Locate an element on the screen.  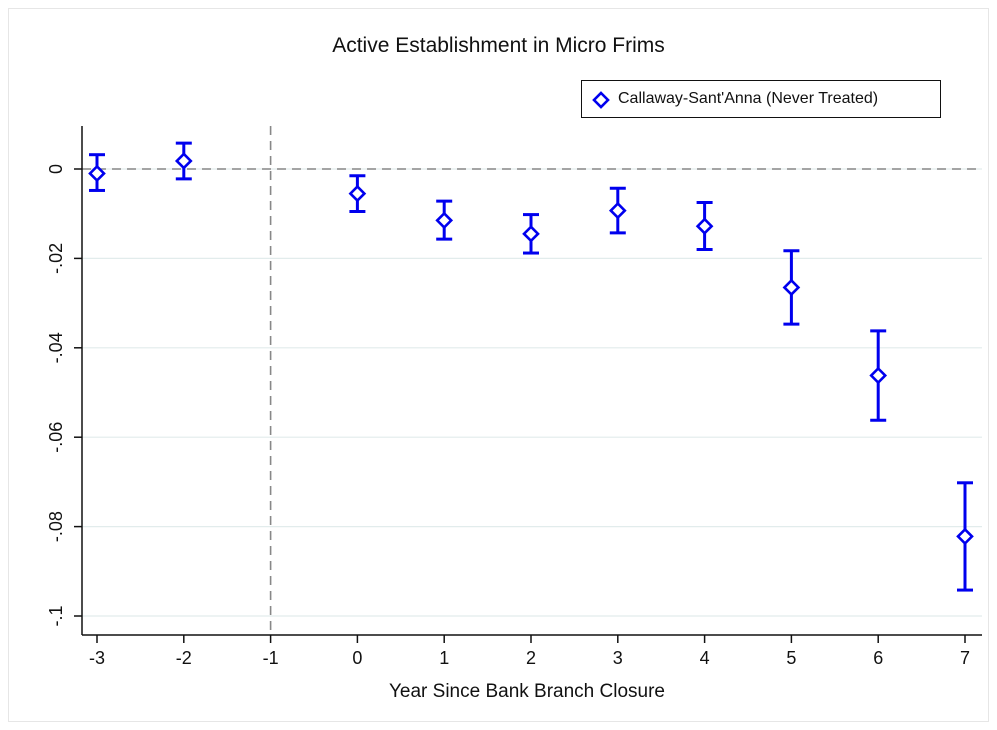
legend-label: Callaway-Sant'Anna (Never Treated) is located at coordinates (748, 98).